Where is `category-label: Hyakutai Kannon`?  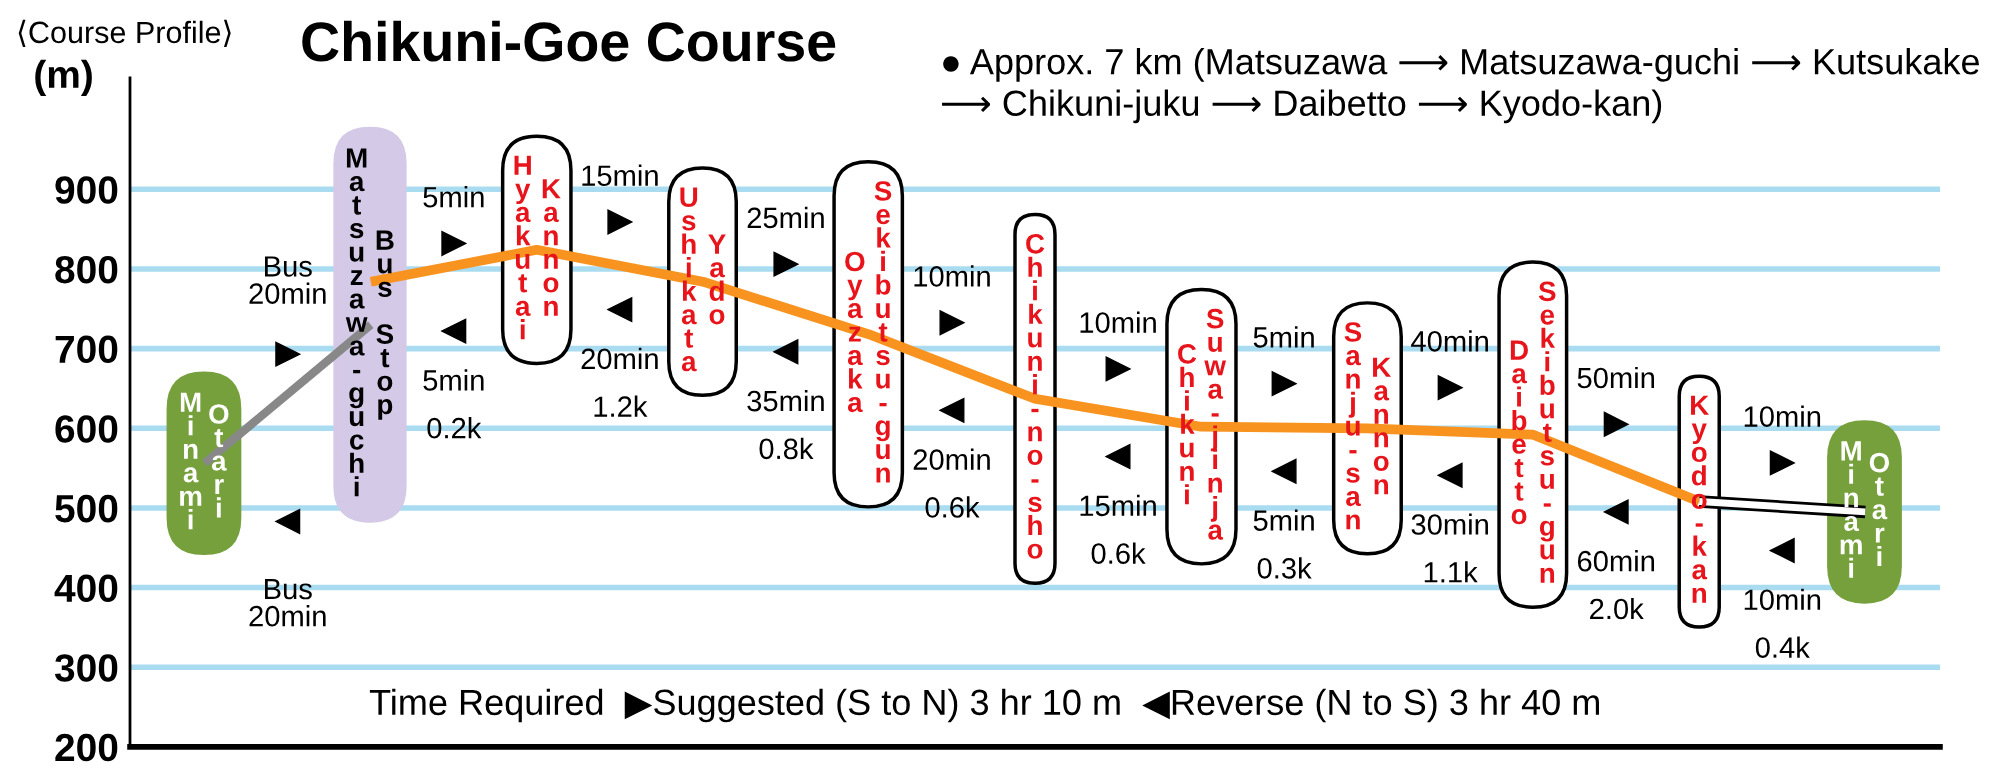 category-label: Hyakutai Kannon is located at coordinates (537, 247).